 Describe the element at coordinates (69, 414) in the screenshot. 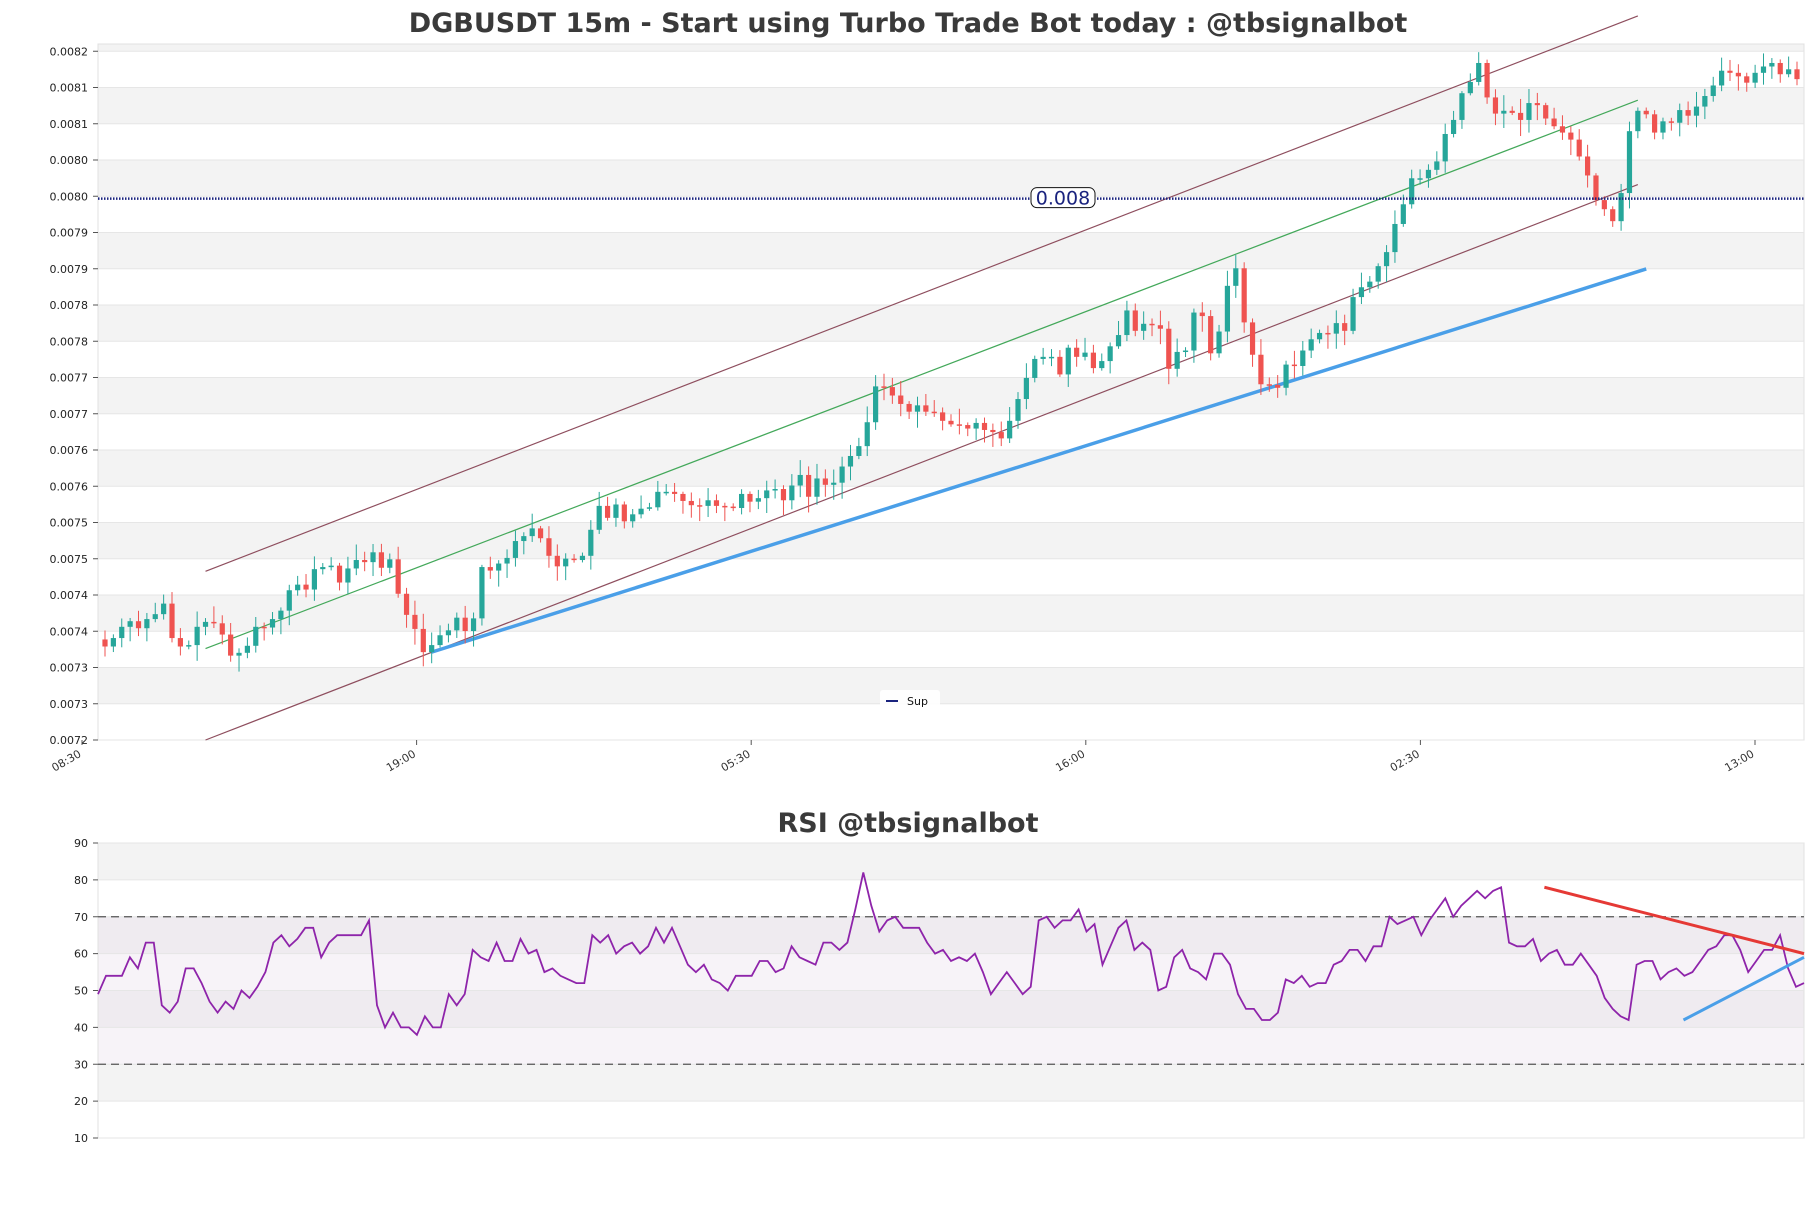

I see `price-y-tick-label: 0.0077` at that location.